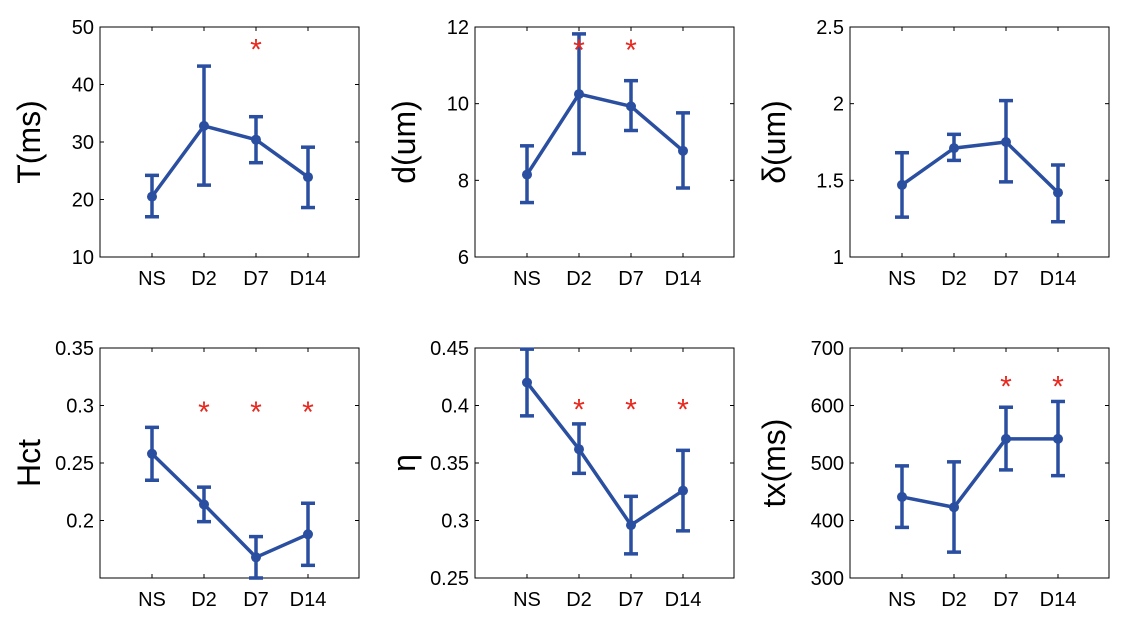 The height and width of the screenshot is (626, 1126). What do you see at coordinates (83, 201) in the screenshot?
I see `y-tick-label: 20` at bounding box center [83, 201].